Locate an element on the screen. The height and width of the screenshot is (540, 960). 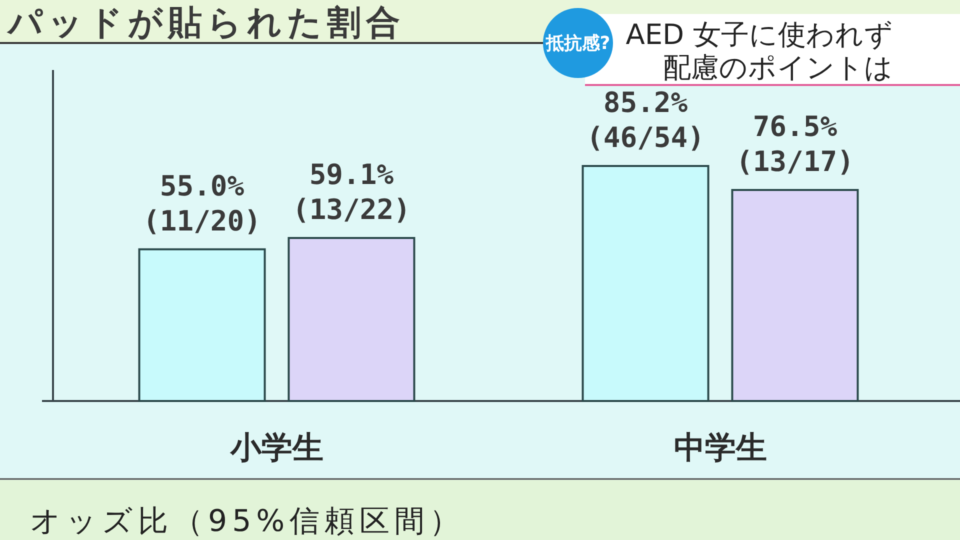
value-label: 55.0% (11/20) is located at coordinates (202, 203).